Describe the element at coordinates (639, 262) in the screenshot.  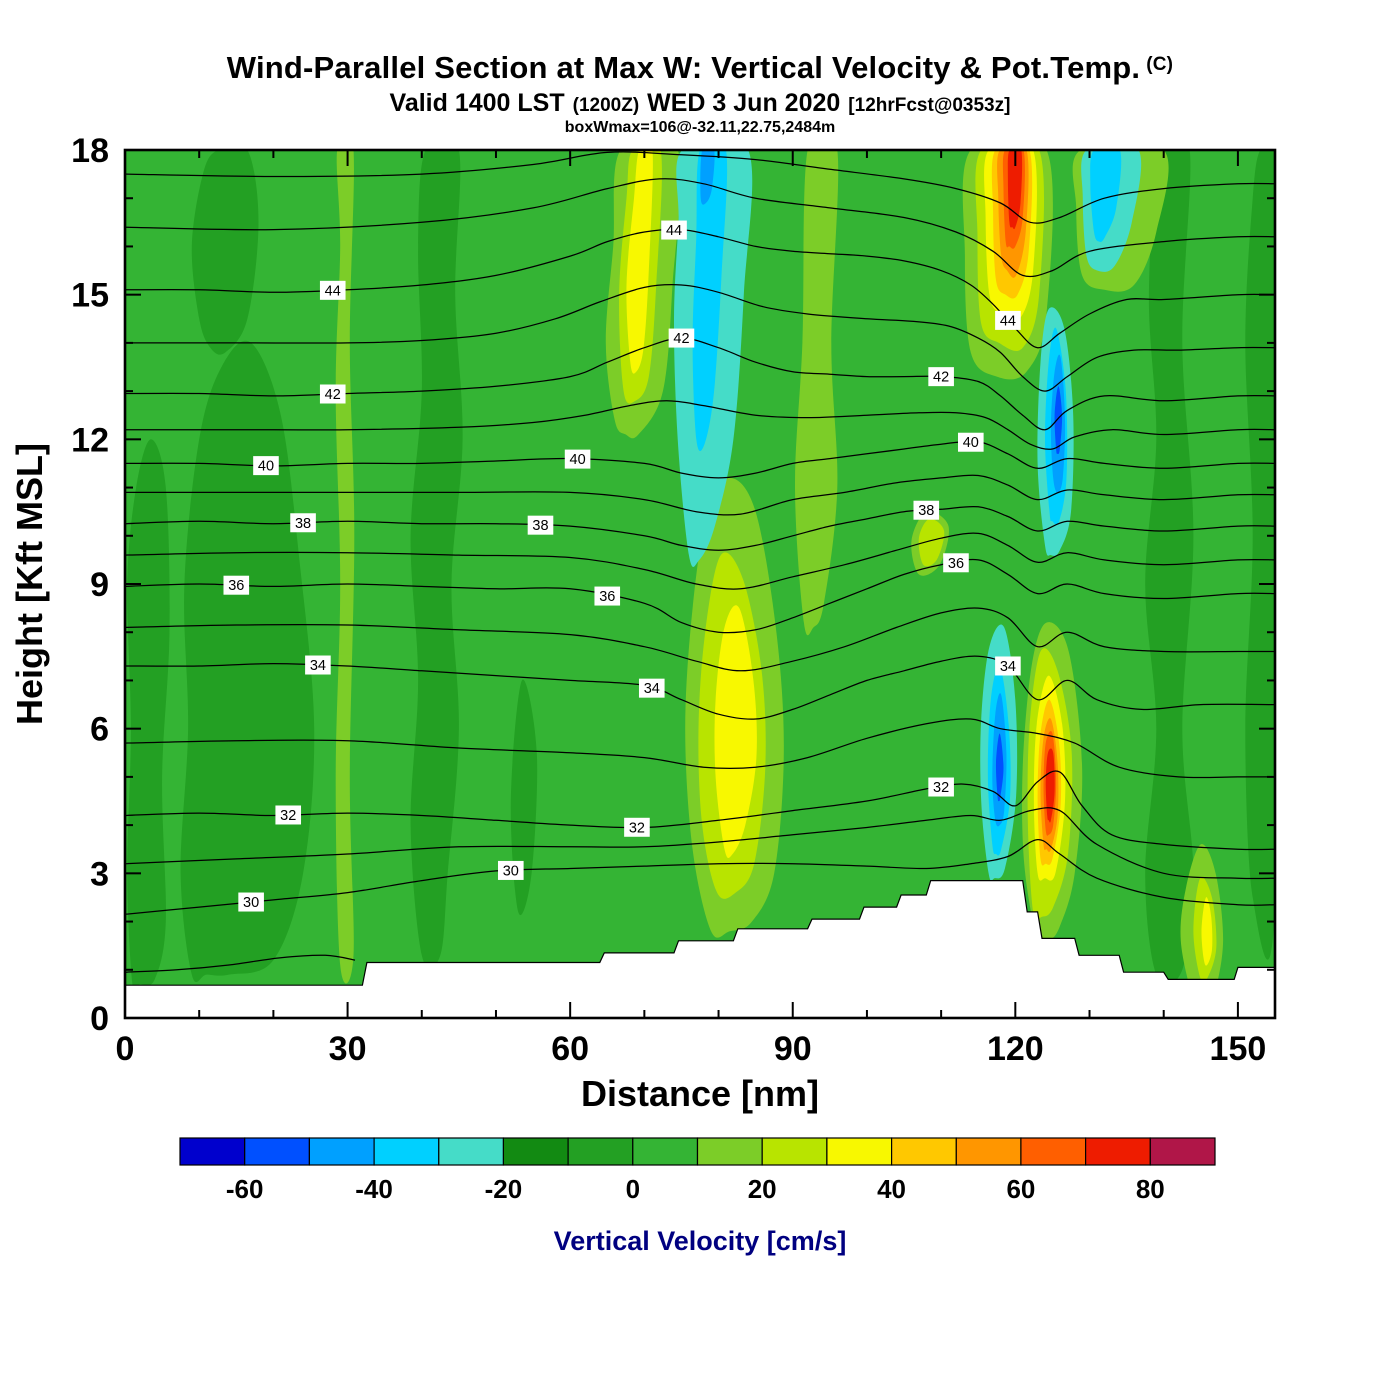
I see `fill-region-y-upper-band` at that location.